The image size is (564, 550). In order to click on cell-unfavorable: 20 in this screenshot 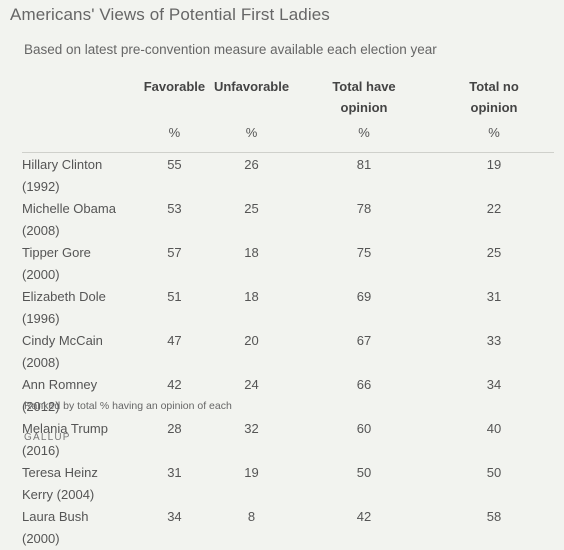, I will do `click(251, 340)`.